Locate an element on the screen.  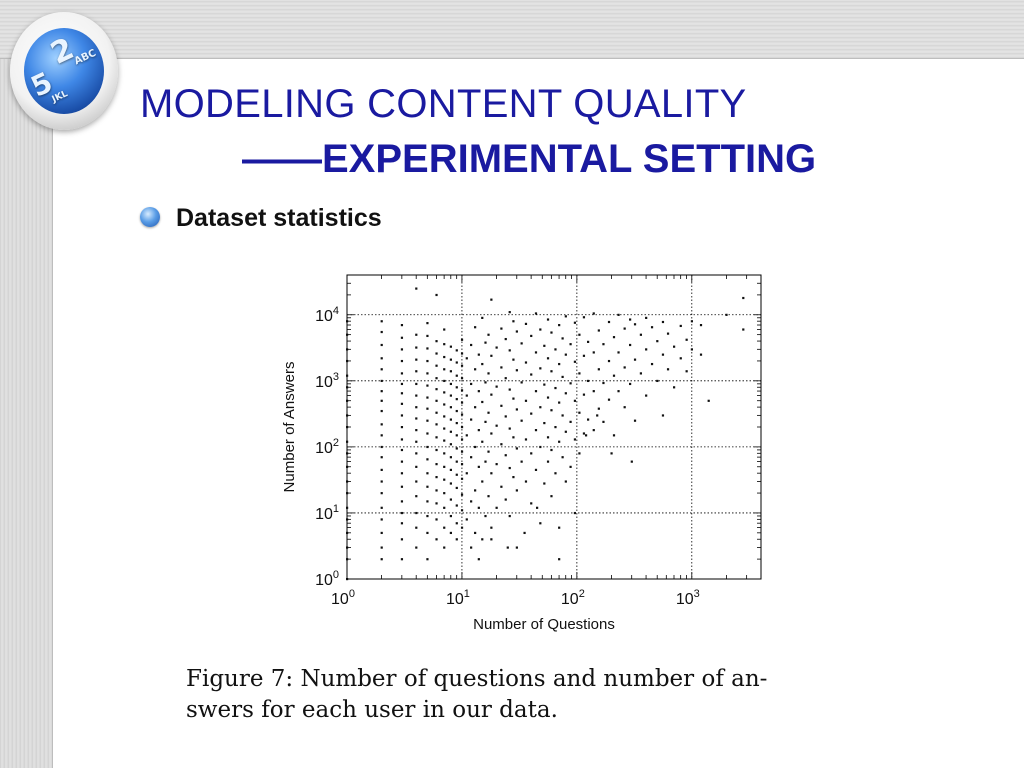
y-tick-label: 10⁴ is located at coordinates (327, 315).